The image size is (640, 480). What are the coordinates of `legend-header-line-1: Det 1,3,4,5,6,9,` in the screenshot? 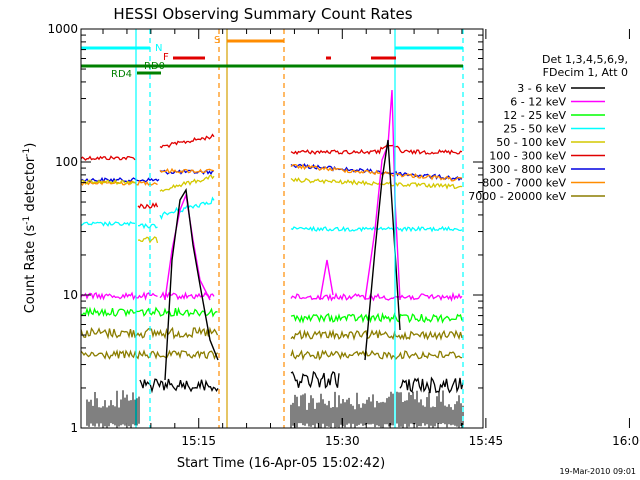 It's located at (585, 59).